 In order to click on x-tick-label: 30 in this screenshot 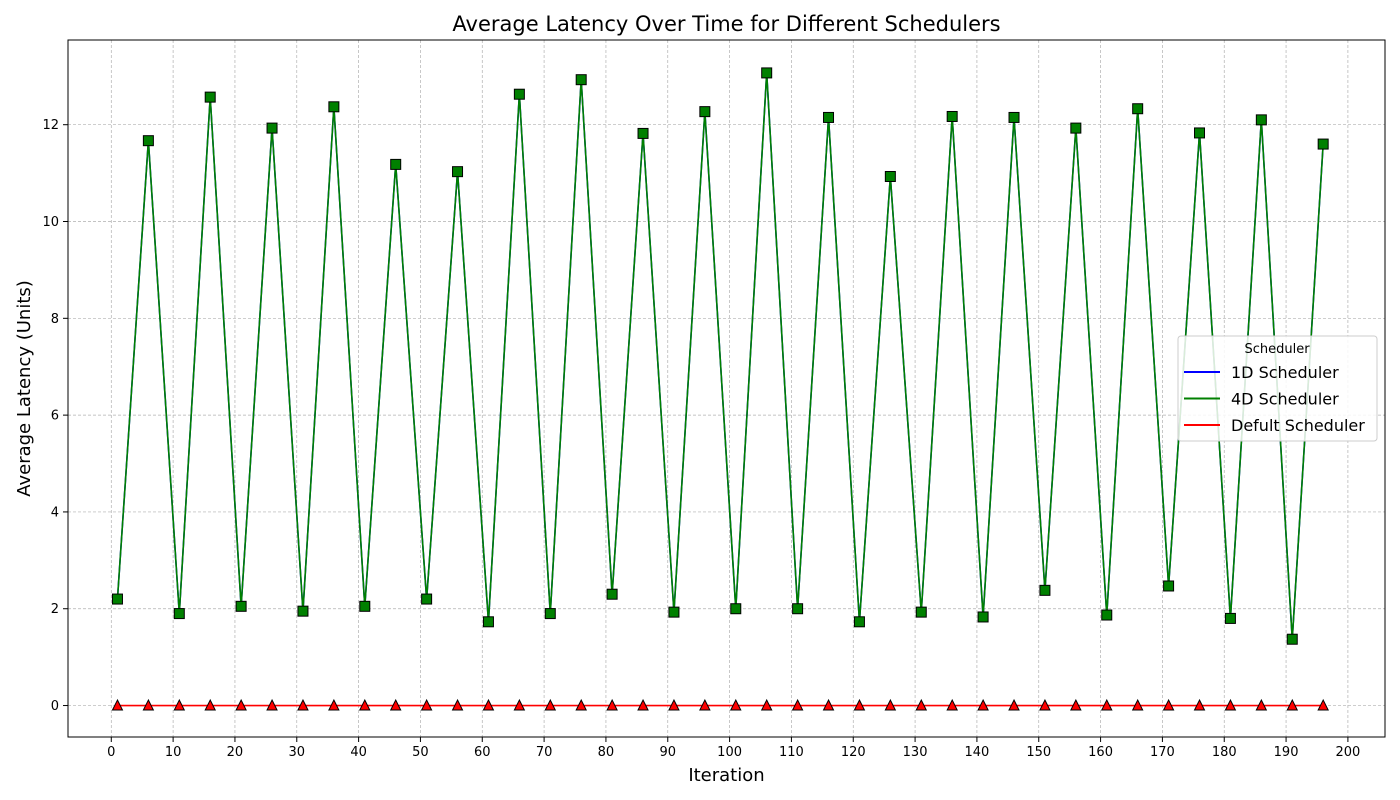, I will do `click(297, 752)`.